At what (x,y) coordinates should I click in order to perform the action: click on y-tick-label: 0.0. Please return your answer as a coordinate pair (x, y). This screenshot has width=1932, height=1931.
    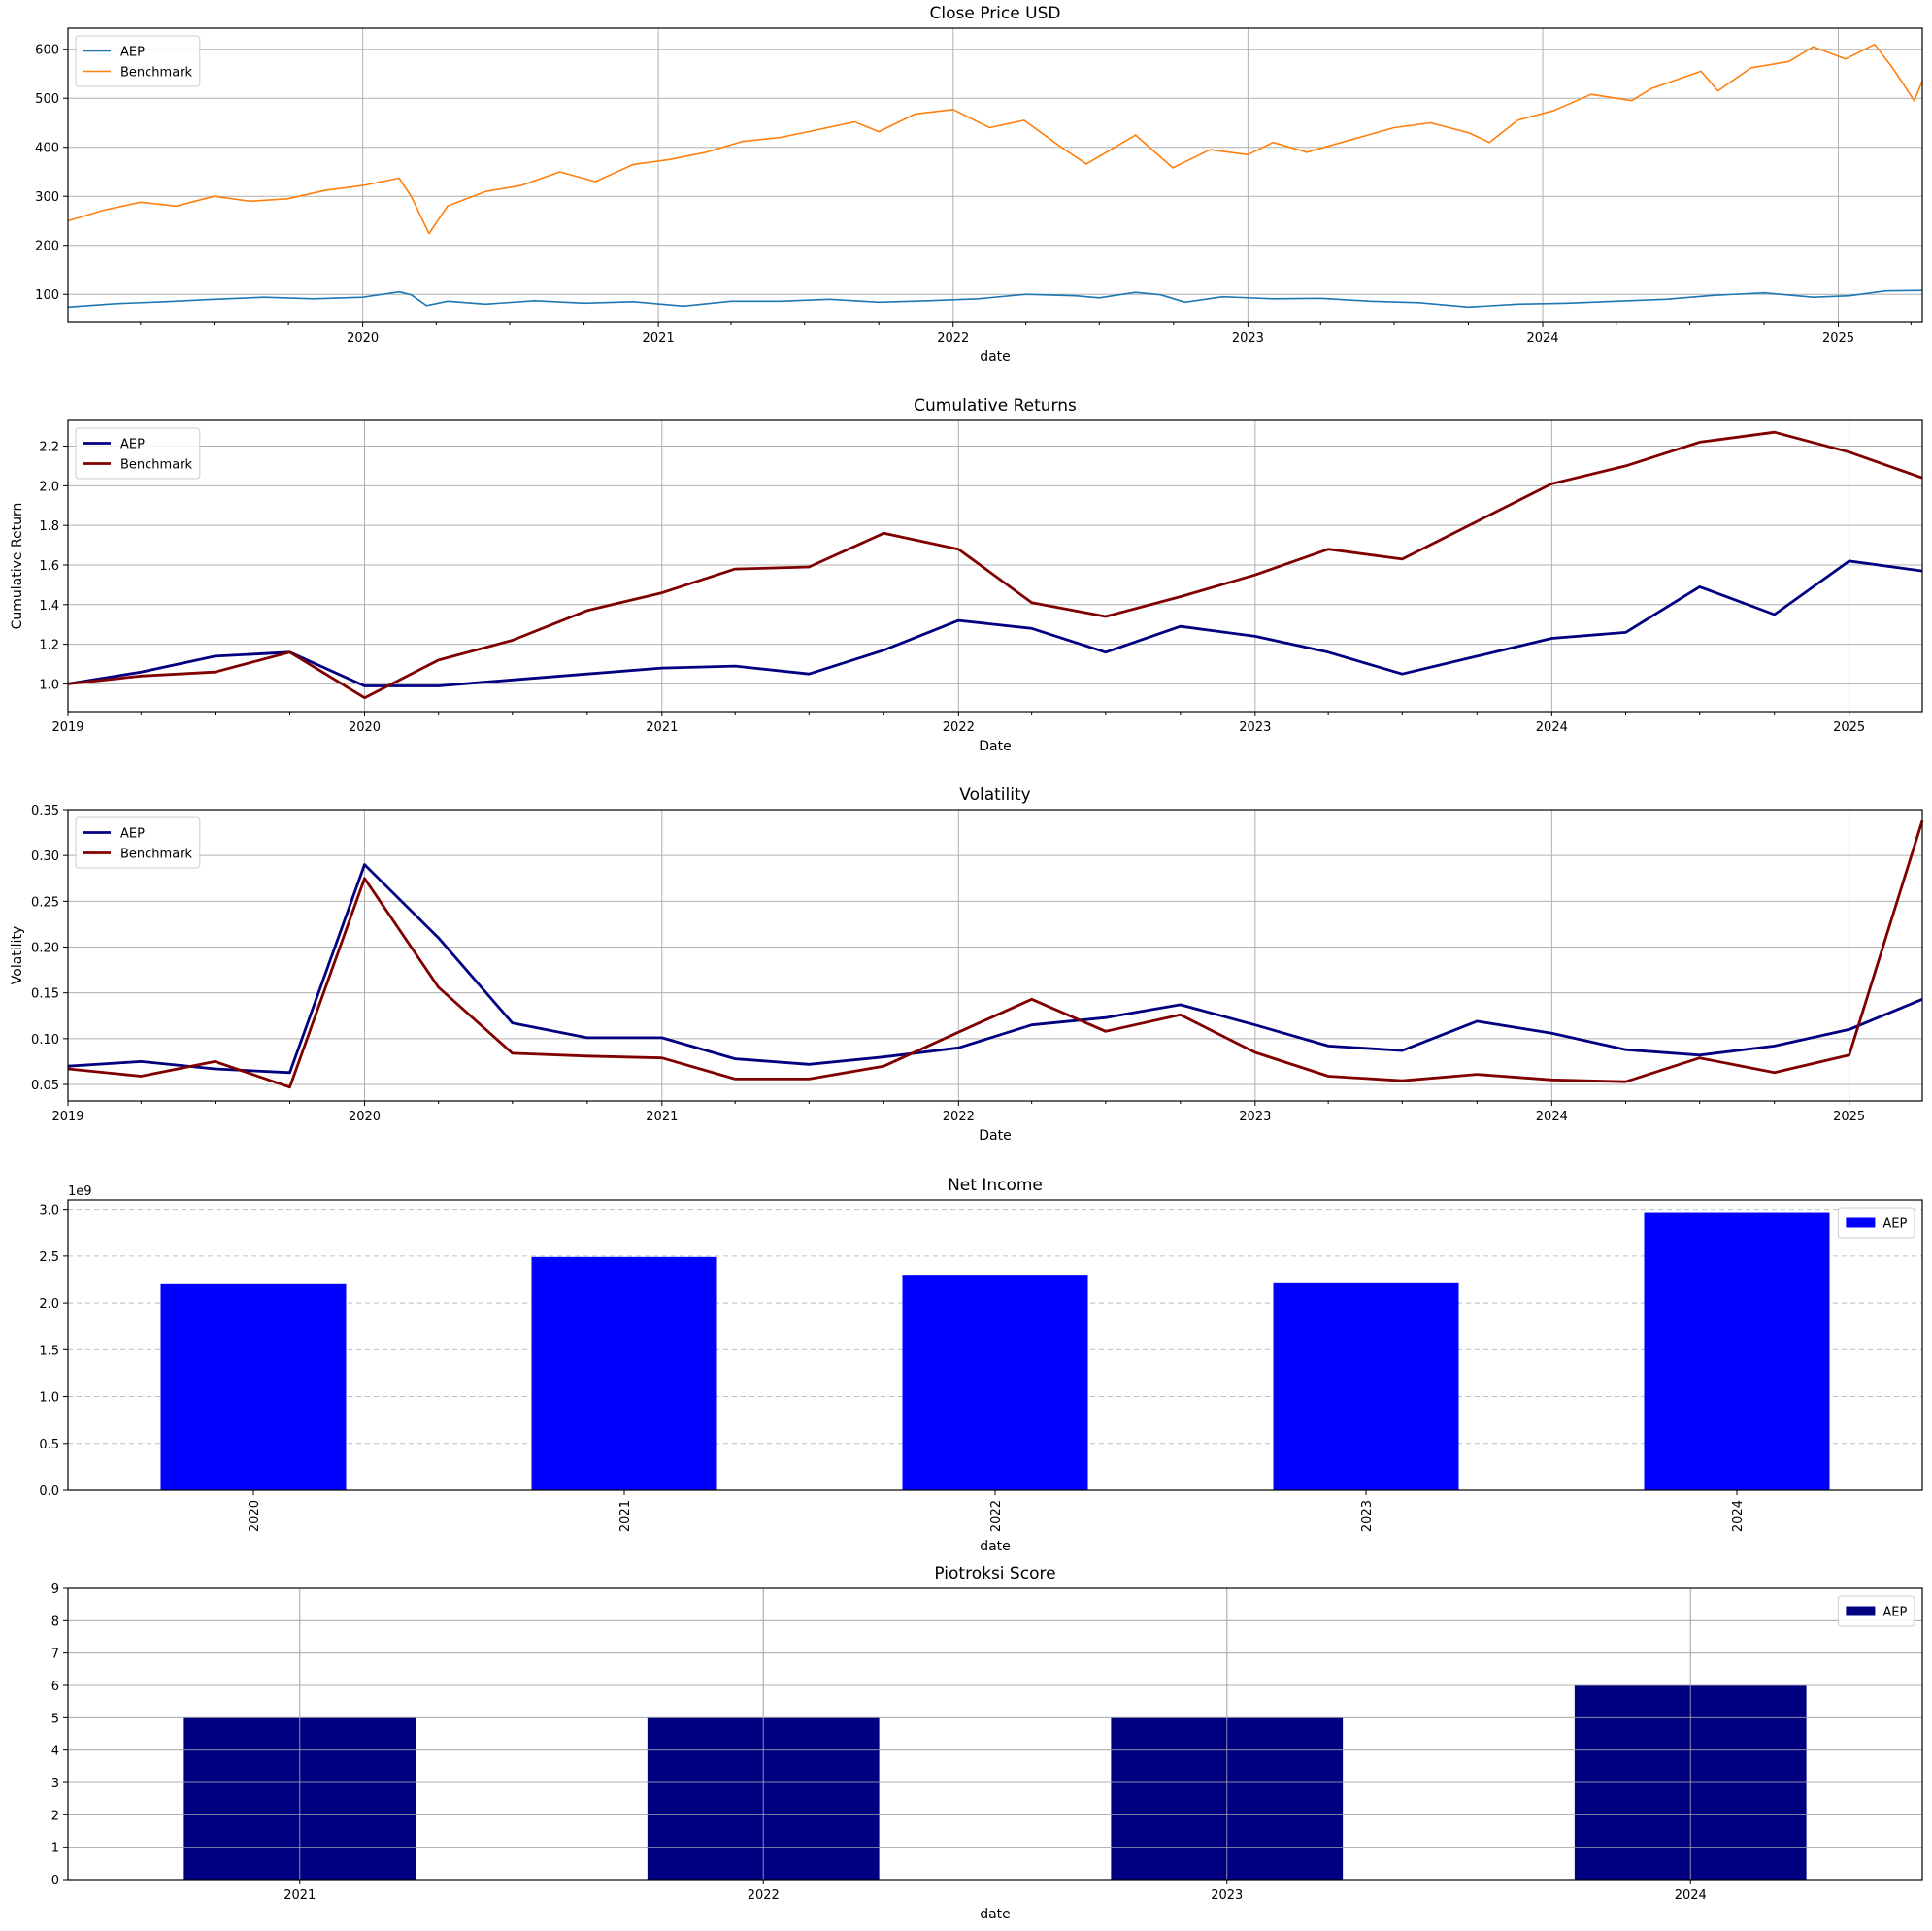
    Looking at the image, I should click on (49, 1491).